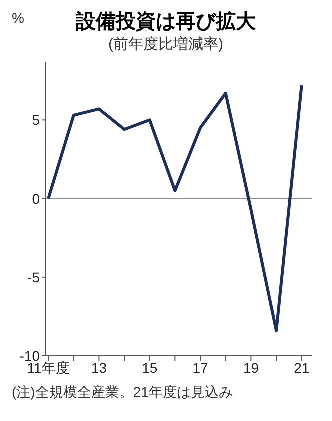 This screenshot has width=332, height=421. Describe the element at coordinates (36, 198) in the screenshot. I see `y-tick-label: 0` at that location.